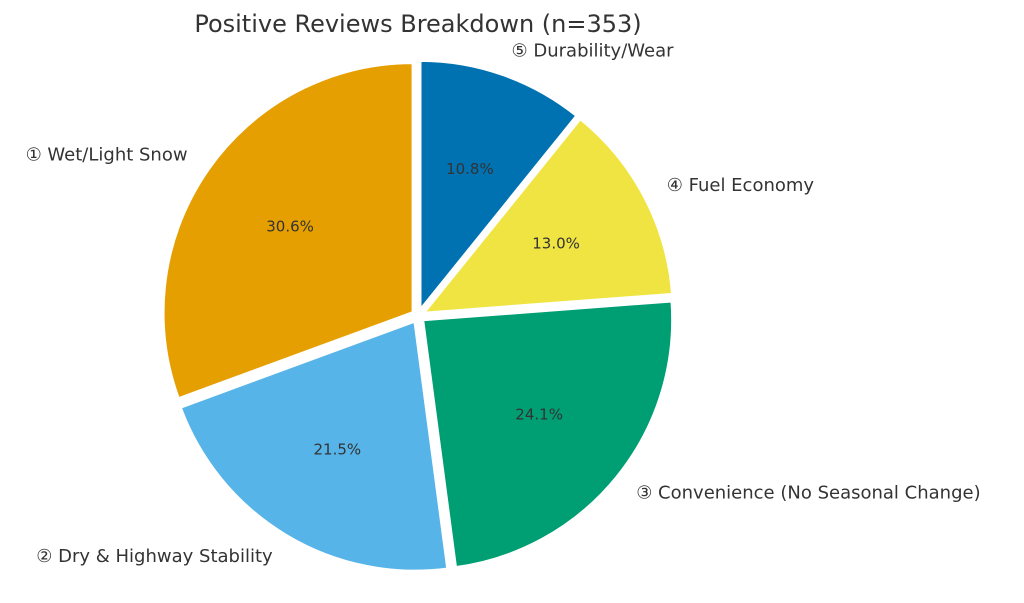 The image size is (1024, 603). What do you see at coordinates (290, 227) in the screenshot?
I see `percentage-label: 30.6%` at bounding box center [290, 227].